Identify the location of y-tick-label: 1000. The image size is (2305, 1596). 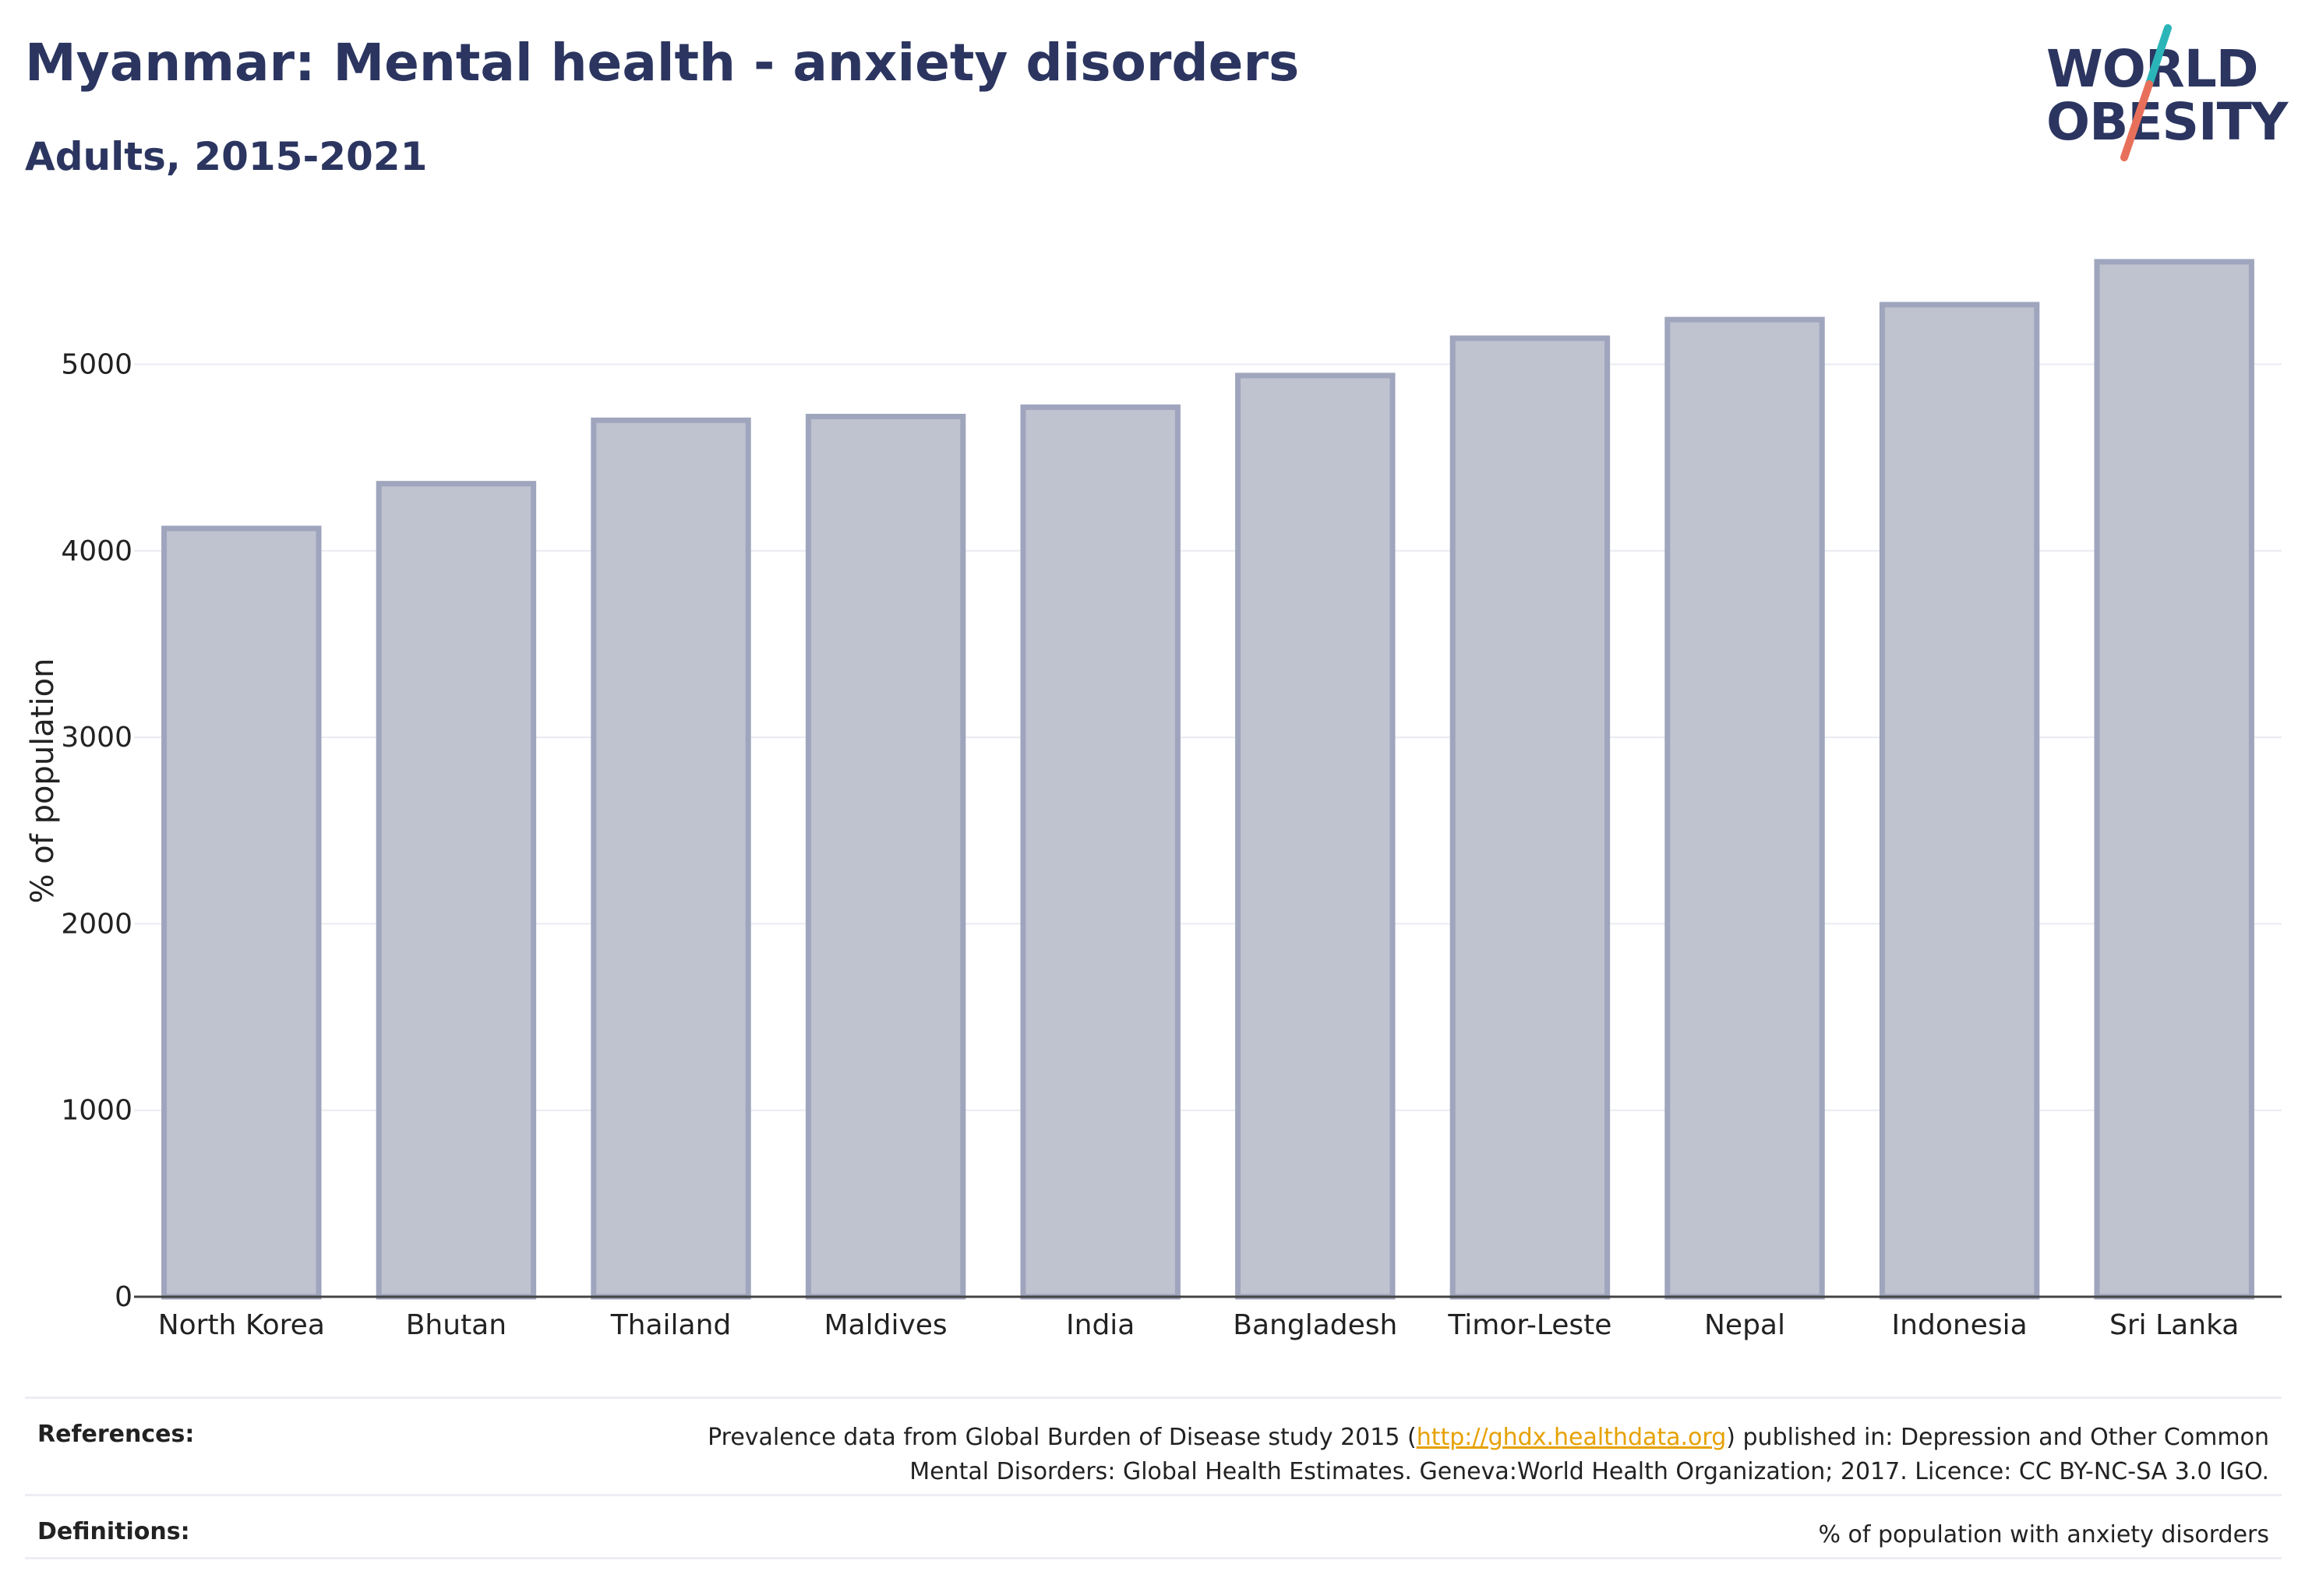
(96, 1111).